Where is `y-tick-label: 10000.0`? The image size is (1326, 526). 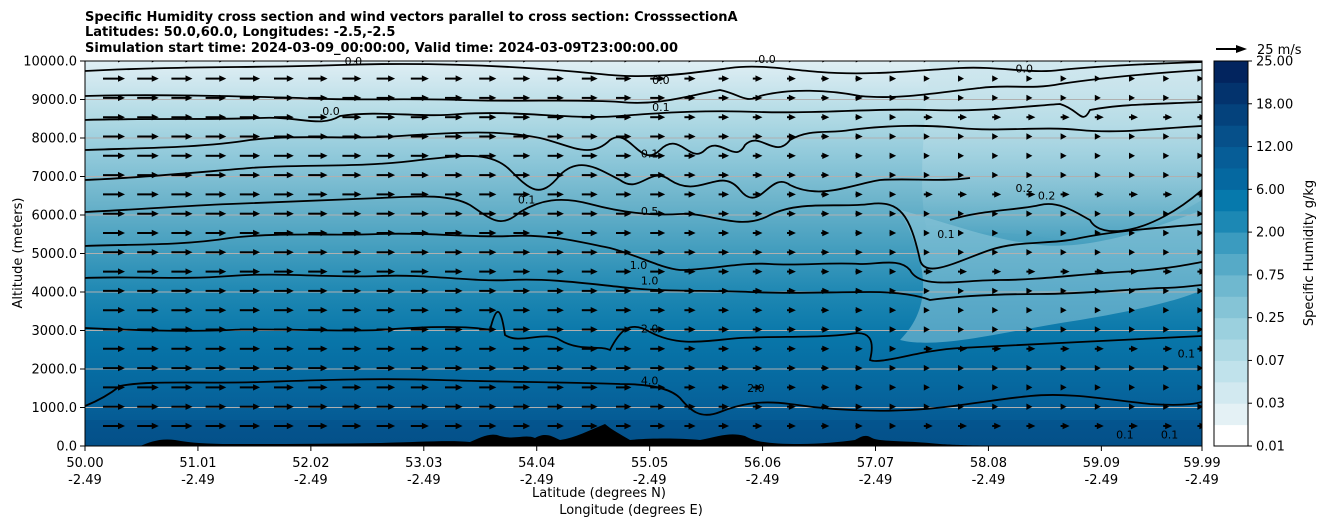
y-tick-label: 10000.0 is located at coordinates (50, 62).